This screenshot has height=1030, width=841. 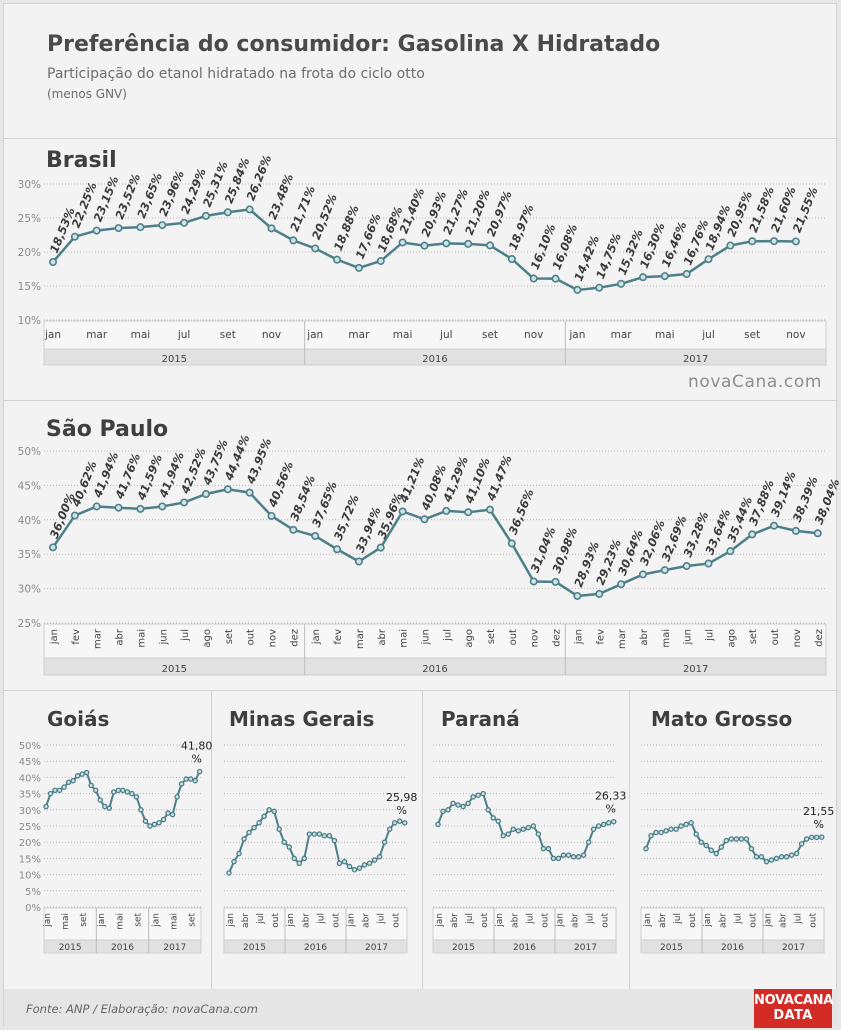 What do you see at coordinates (87, 94) in the screenshot?
I see `page-note: (menos GNV)` at bounding box center [87, 94].